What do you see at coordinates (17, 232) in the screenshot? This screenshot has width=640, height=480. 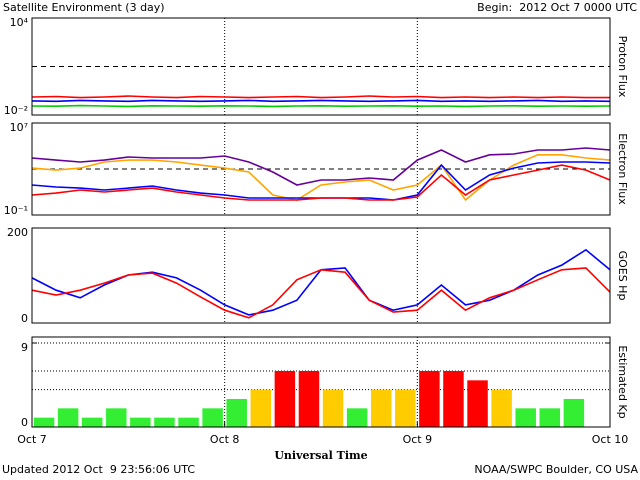 I see `y-tick-label: 200` at bounding box center [17, 232].